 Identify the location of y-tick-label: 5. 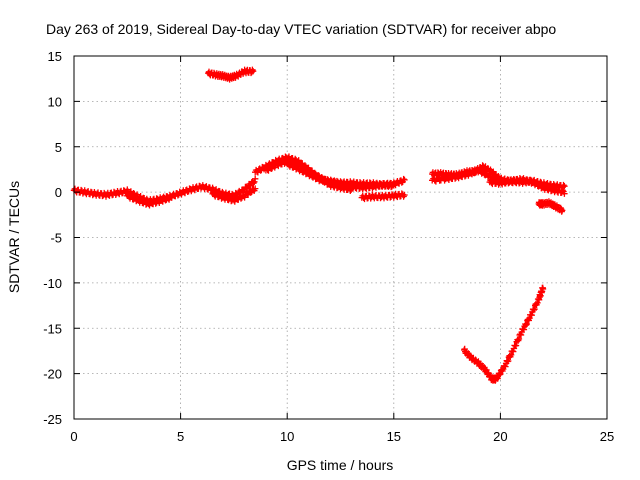
(58, 147).